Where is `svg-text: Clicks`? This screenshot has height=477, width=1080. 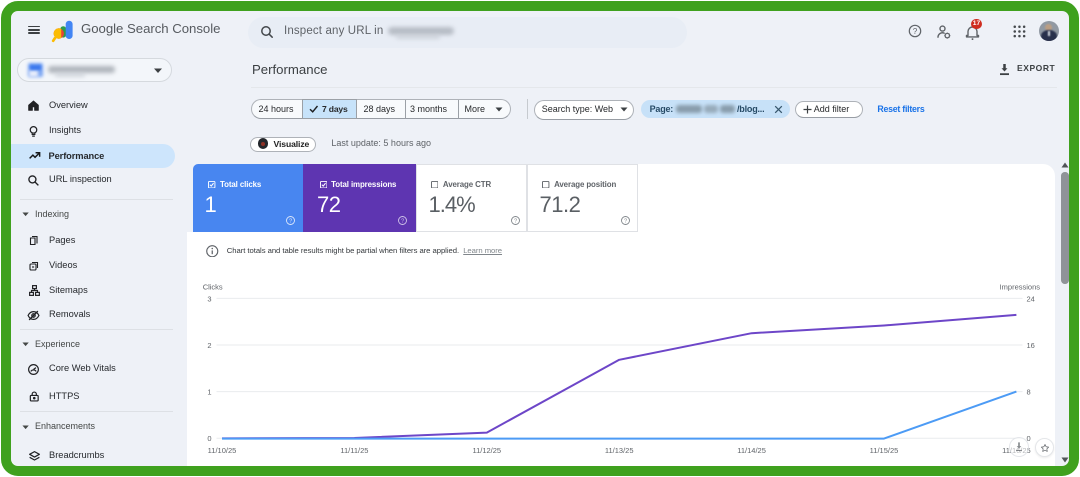 svg-text: Clicks is located at coordinates (213, 287).